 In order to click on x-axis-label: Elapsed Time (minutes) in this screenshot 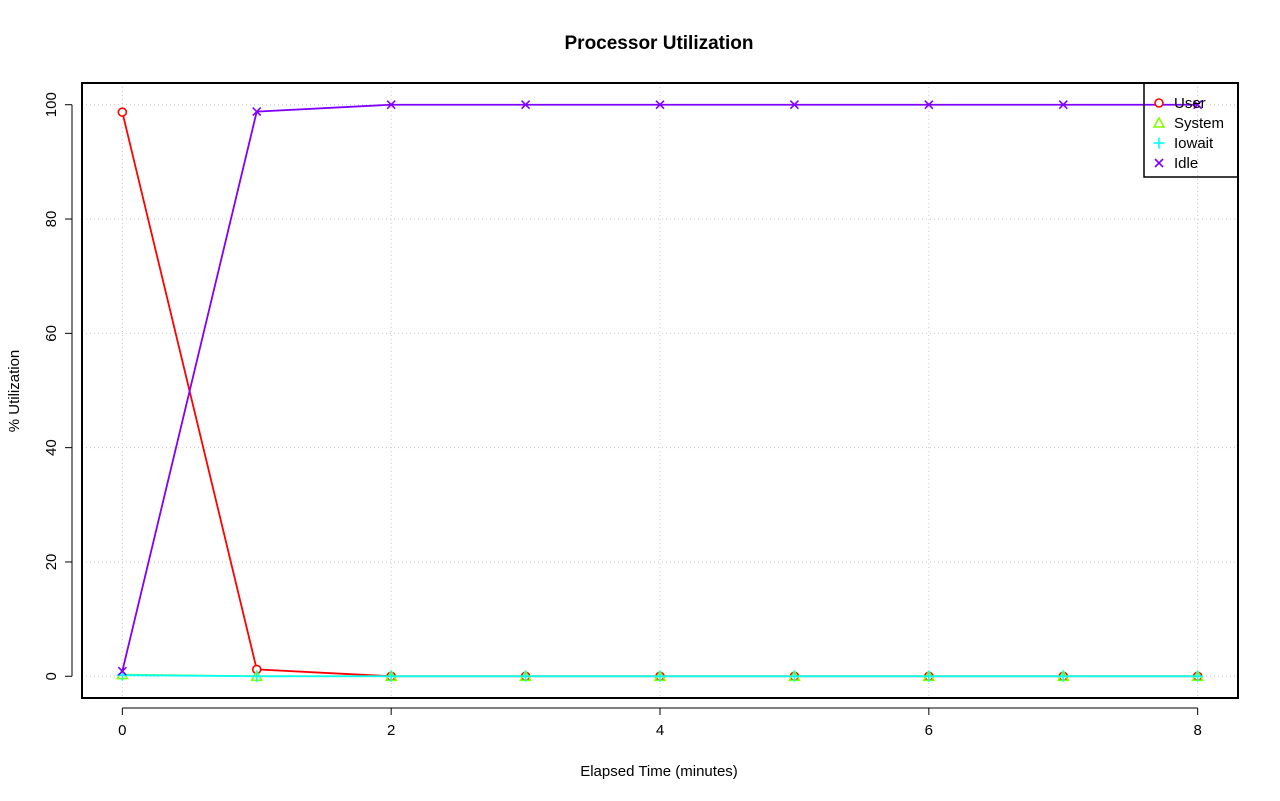, I will do `click(659, 771)`.